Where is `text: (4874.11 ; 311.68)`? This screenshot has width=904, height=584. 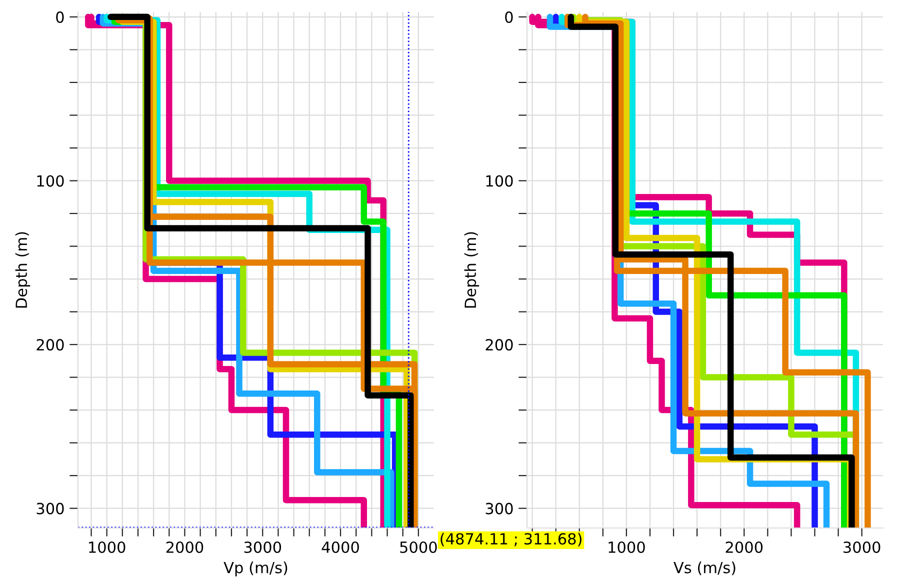
text: (4874.11 ; 311.68) is located at coordinates (511, 539).